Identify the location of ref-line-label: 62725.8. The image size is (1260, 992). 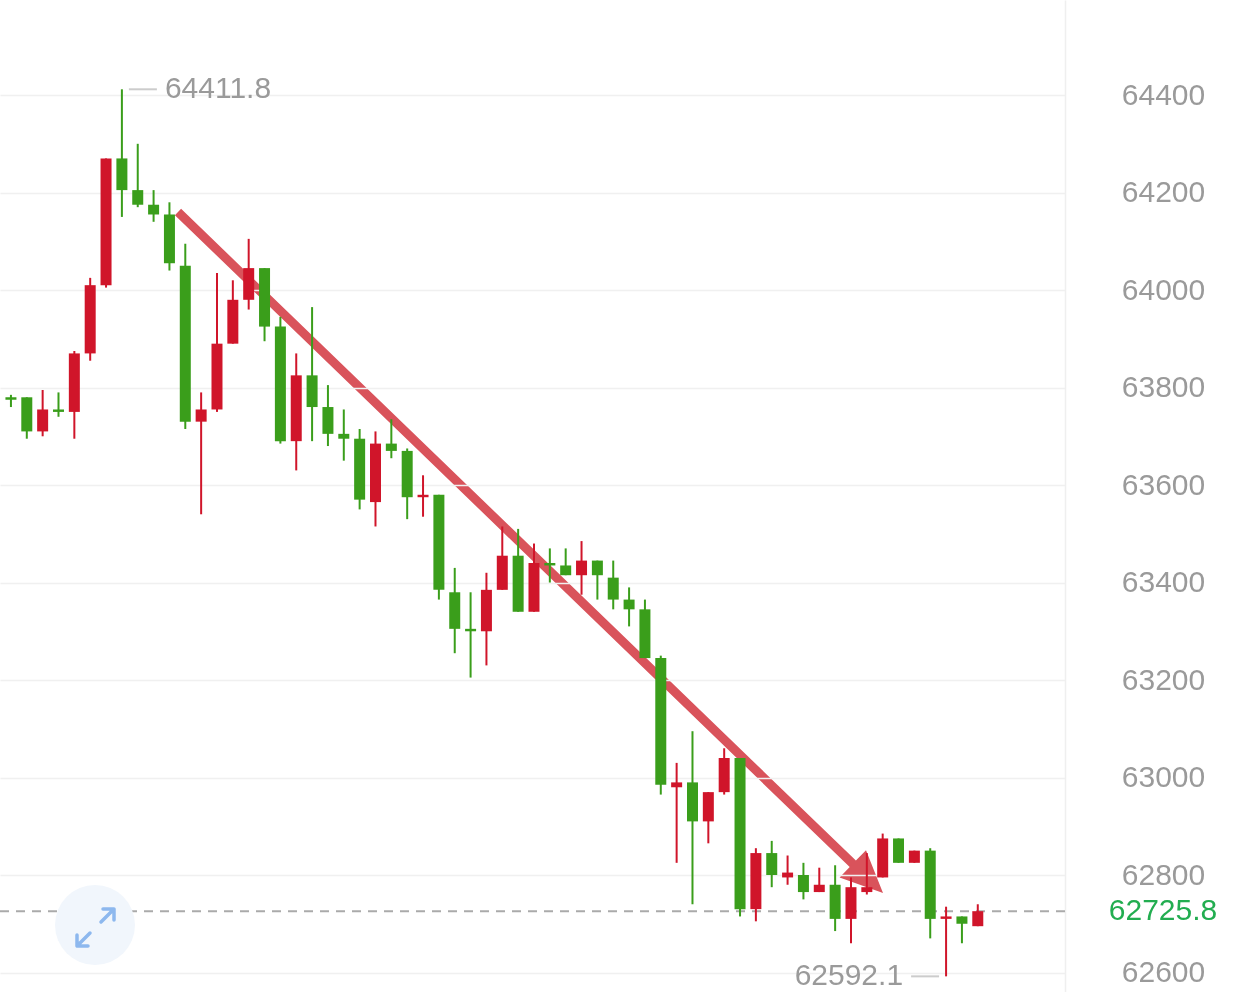
(1163, 910).